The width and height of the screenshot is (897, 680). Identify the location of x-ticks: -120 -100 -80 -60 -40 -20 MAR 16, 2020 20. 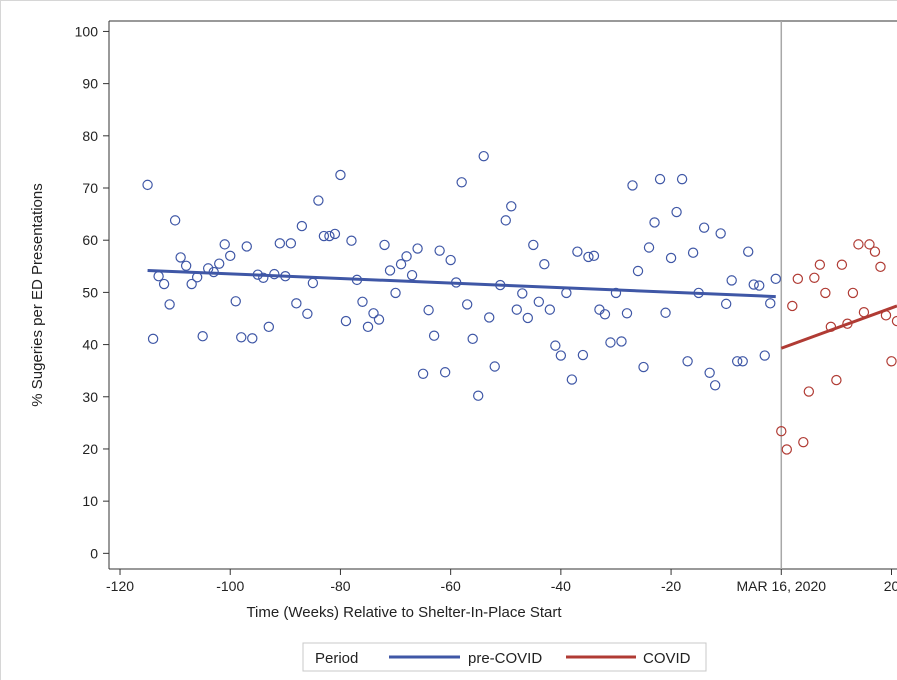
(501, 581).